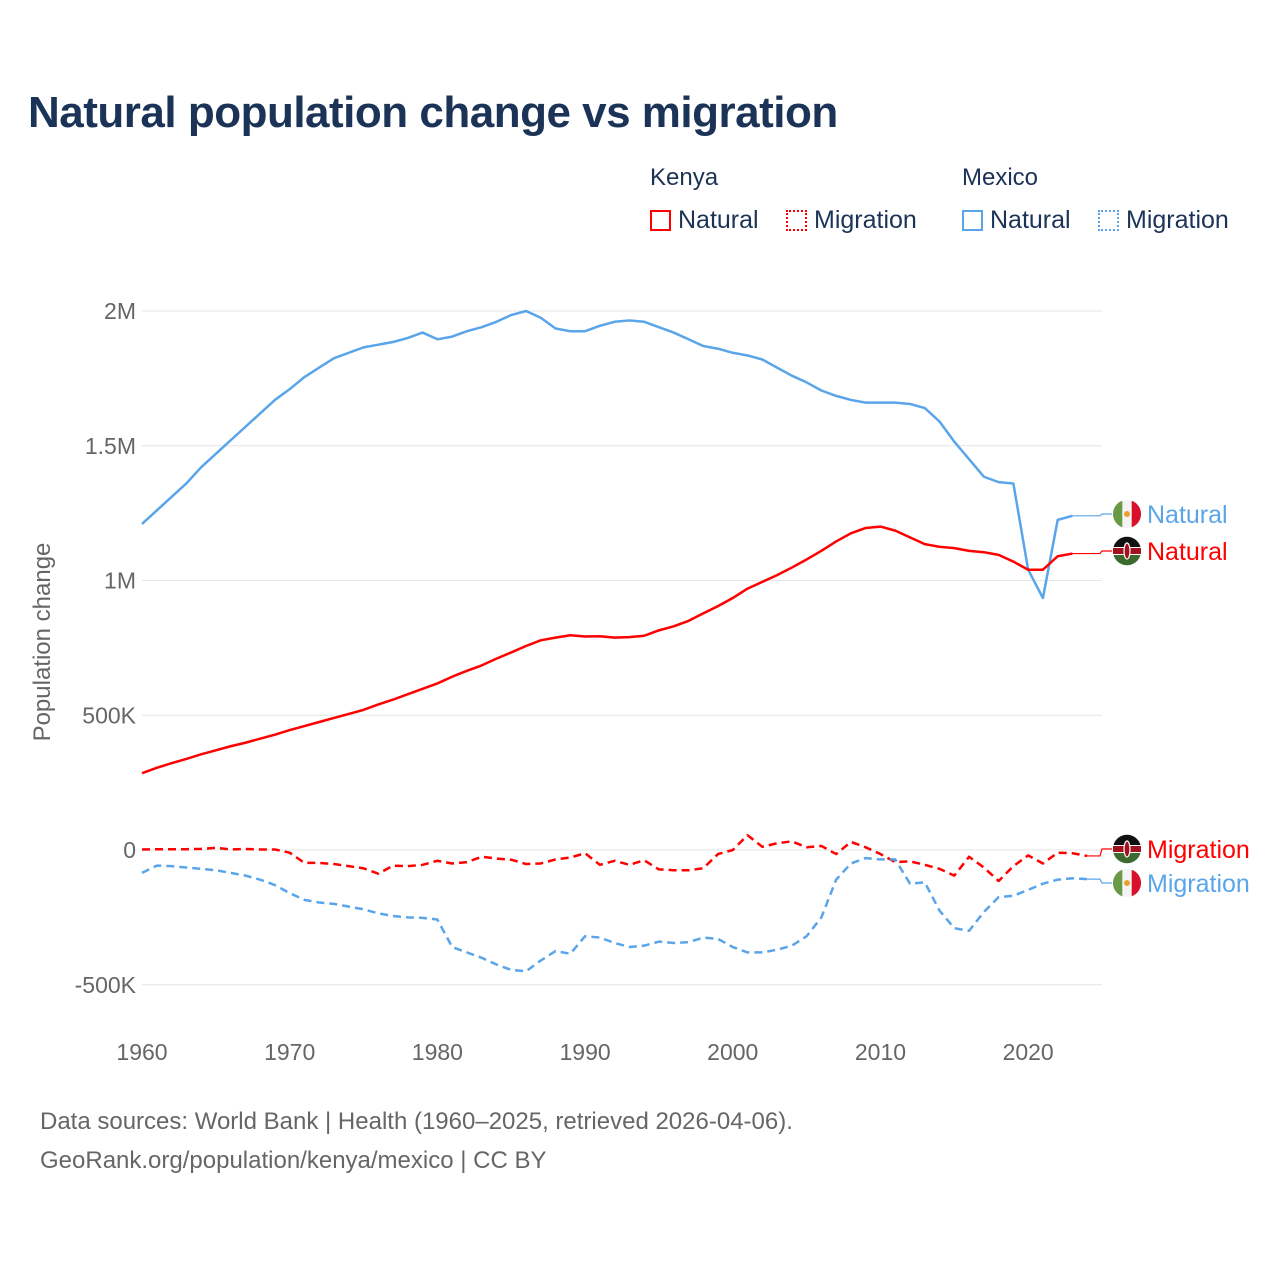  What do you see at coordinates (120, 581) in the screenshot?
I see `y-tick-label: 1M` at bounding box center [120, 581].